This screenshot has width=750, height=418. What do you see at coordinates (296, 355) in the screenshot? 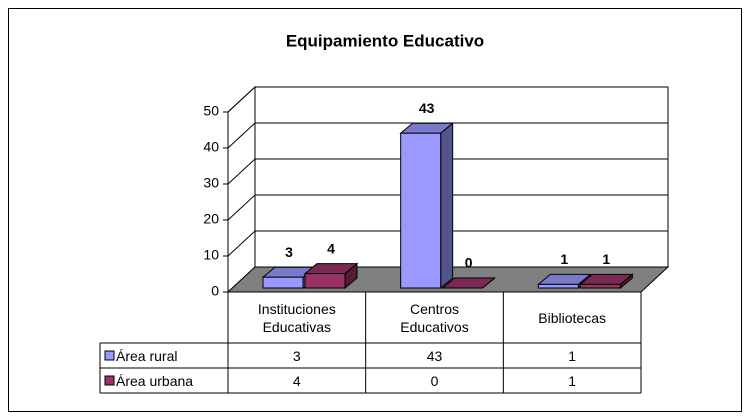
I see `table-value: 3` at bounding box center [296, 355].